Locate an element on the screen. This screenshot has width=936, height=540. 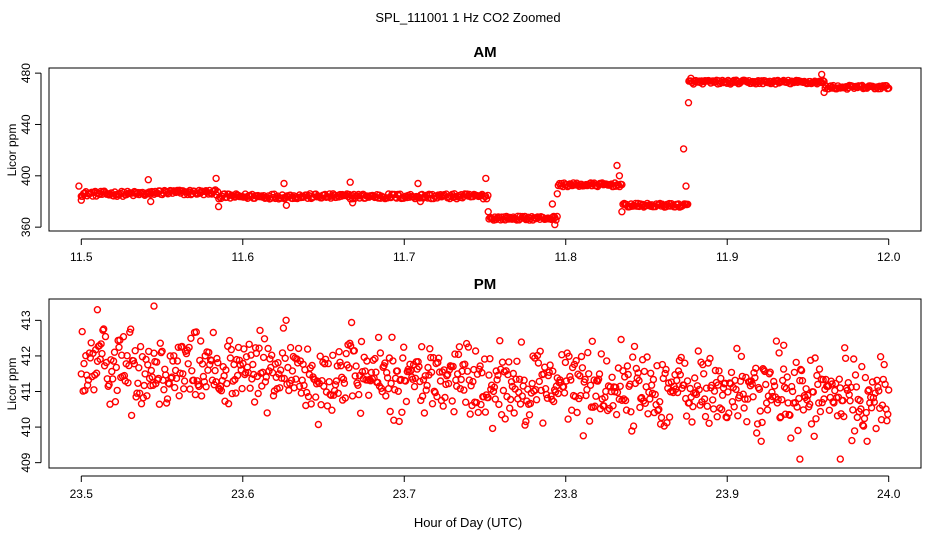
x-axis-label: Hour of Day (UTC) is located at coordinates (468, 522).